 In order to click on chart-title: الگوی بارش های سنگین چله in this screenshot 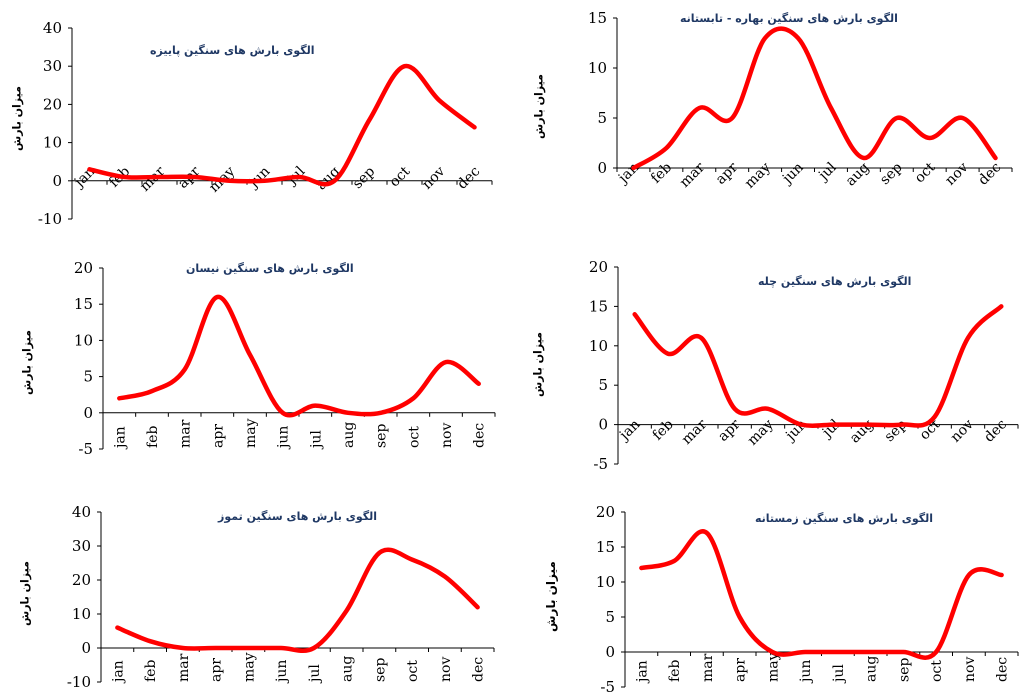, I will do `click(835, 281)`.